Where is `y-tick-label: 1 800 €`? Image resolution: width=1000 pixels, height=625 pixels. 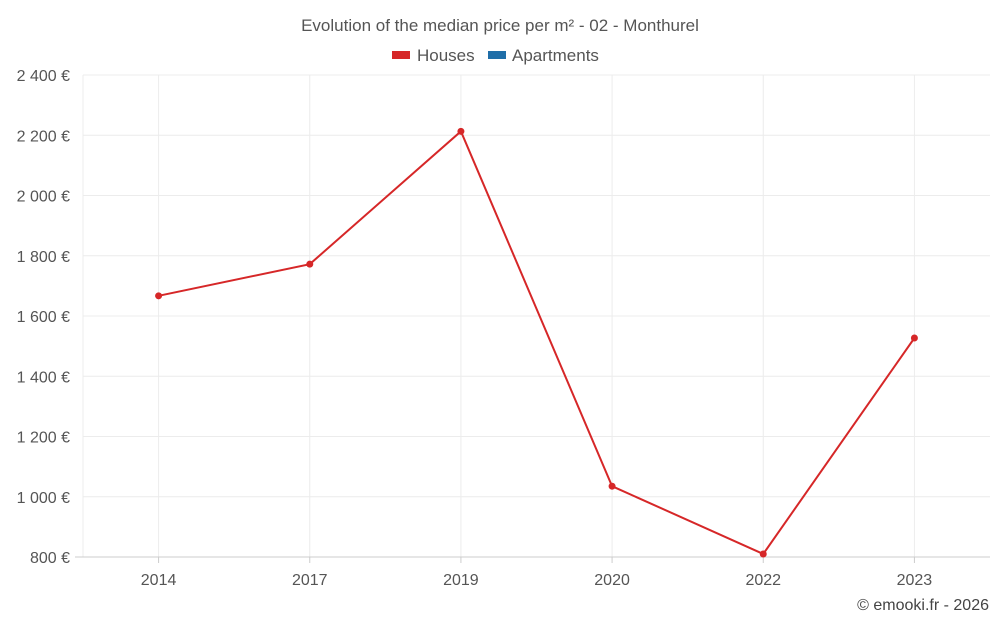
y-tick-label: 1 800 € is located at coordinates (43, 257).